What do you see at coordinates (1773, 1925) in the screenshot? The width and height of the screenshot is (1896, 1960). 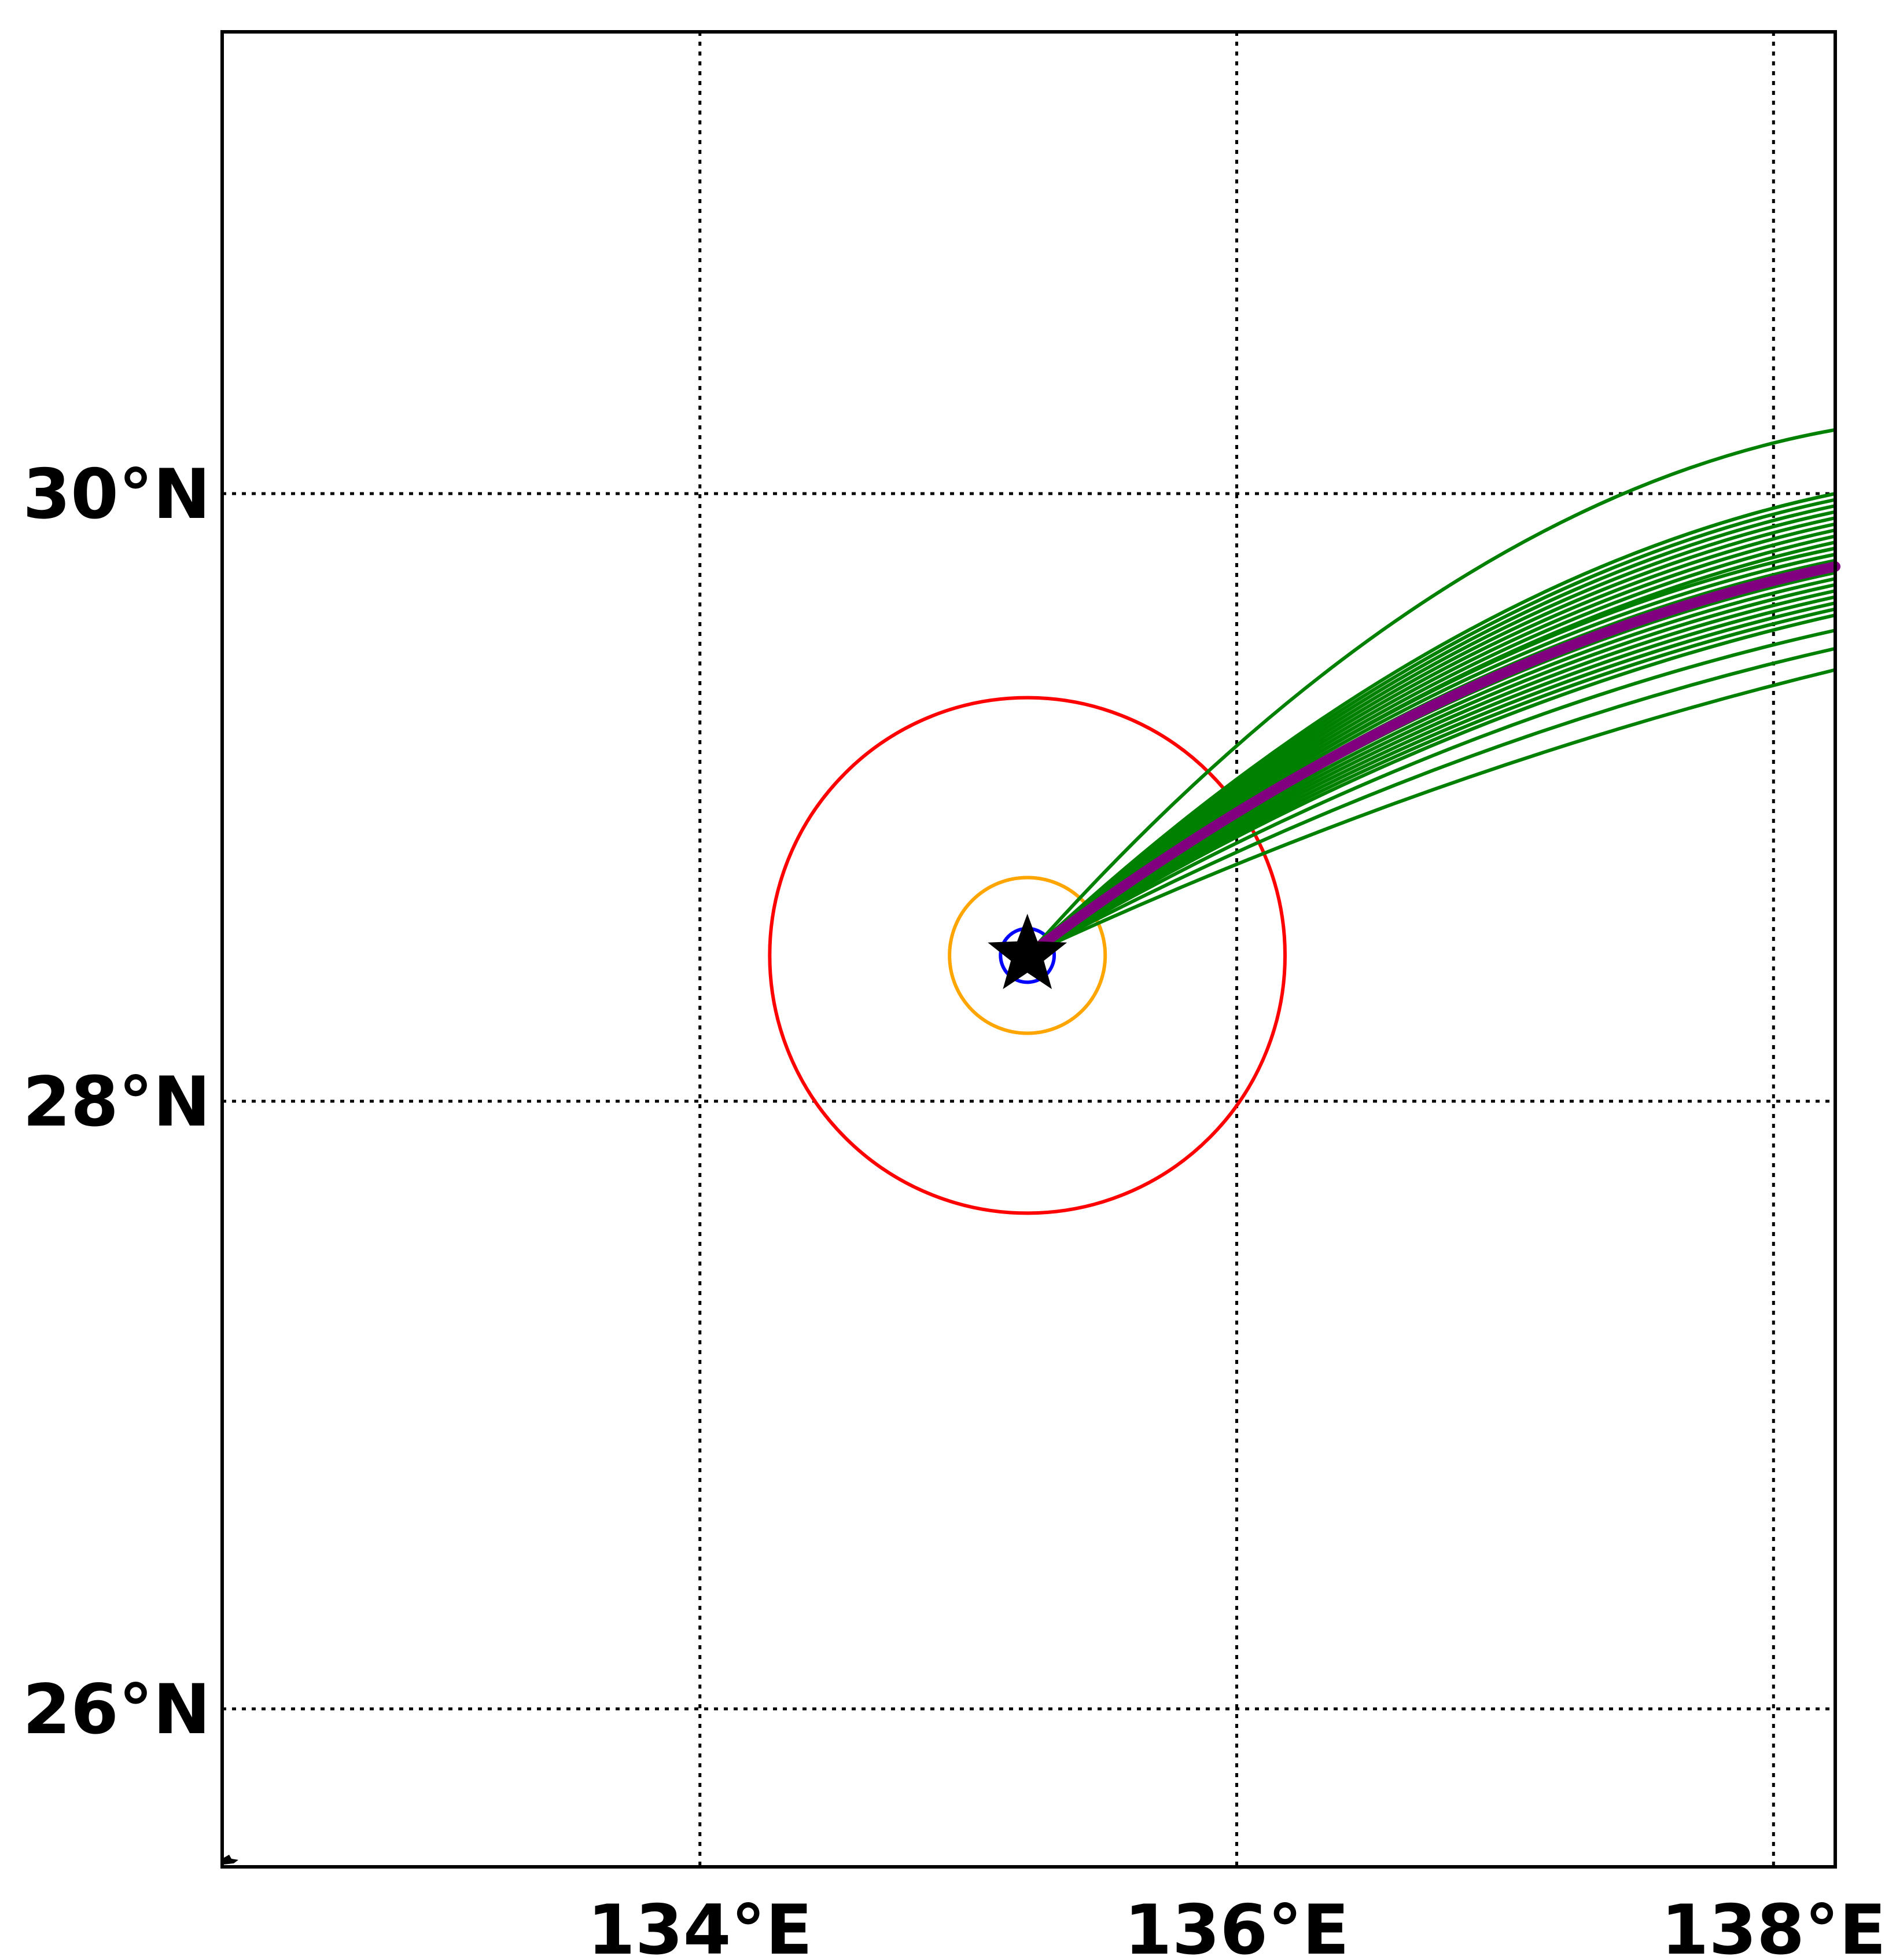 I see `x-tick-label: 138°E` at bounding box center [1773, 1925].